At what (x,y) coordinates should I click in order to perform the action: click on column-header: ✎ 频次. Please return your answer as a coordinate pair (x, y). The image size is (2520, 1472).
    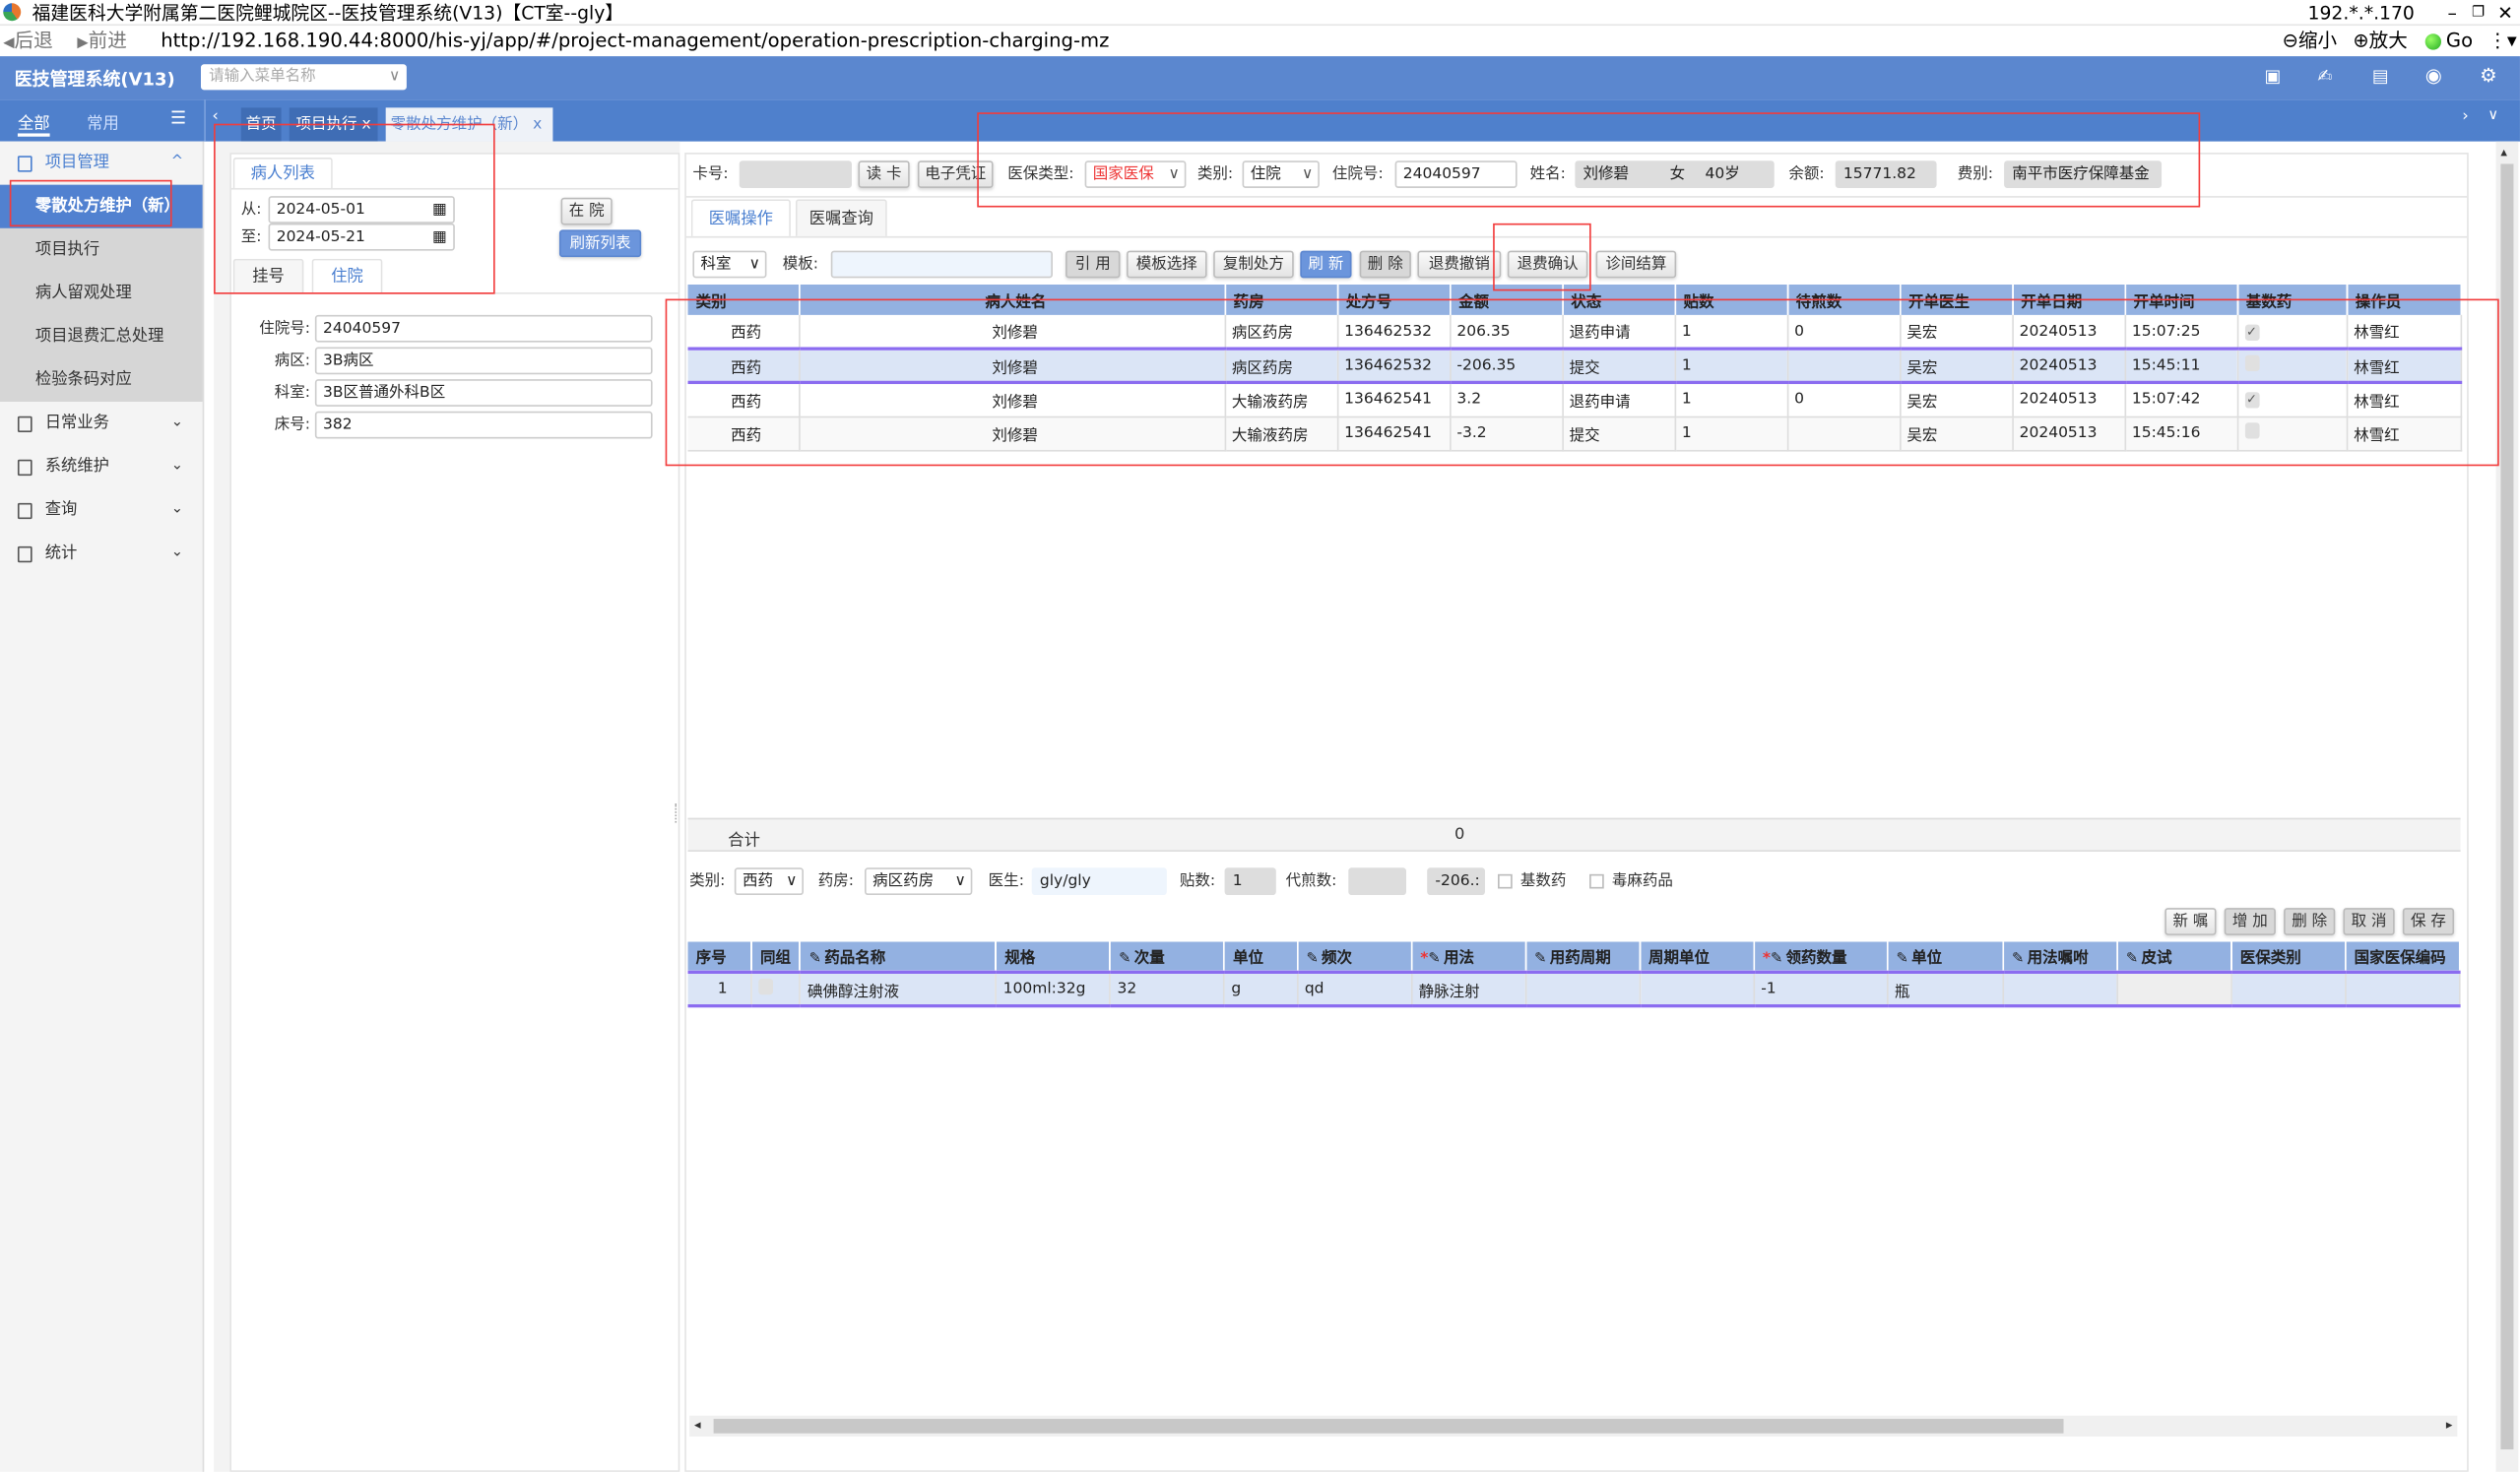
    Looking at the image, I should click on (1355, 957).